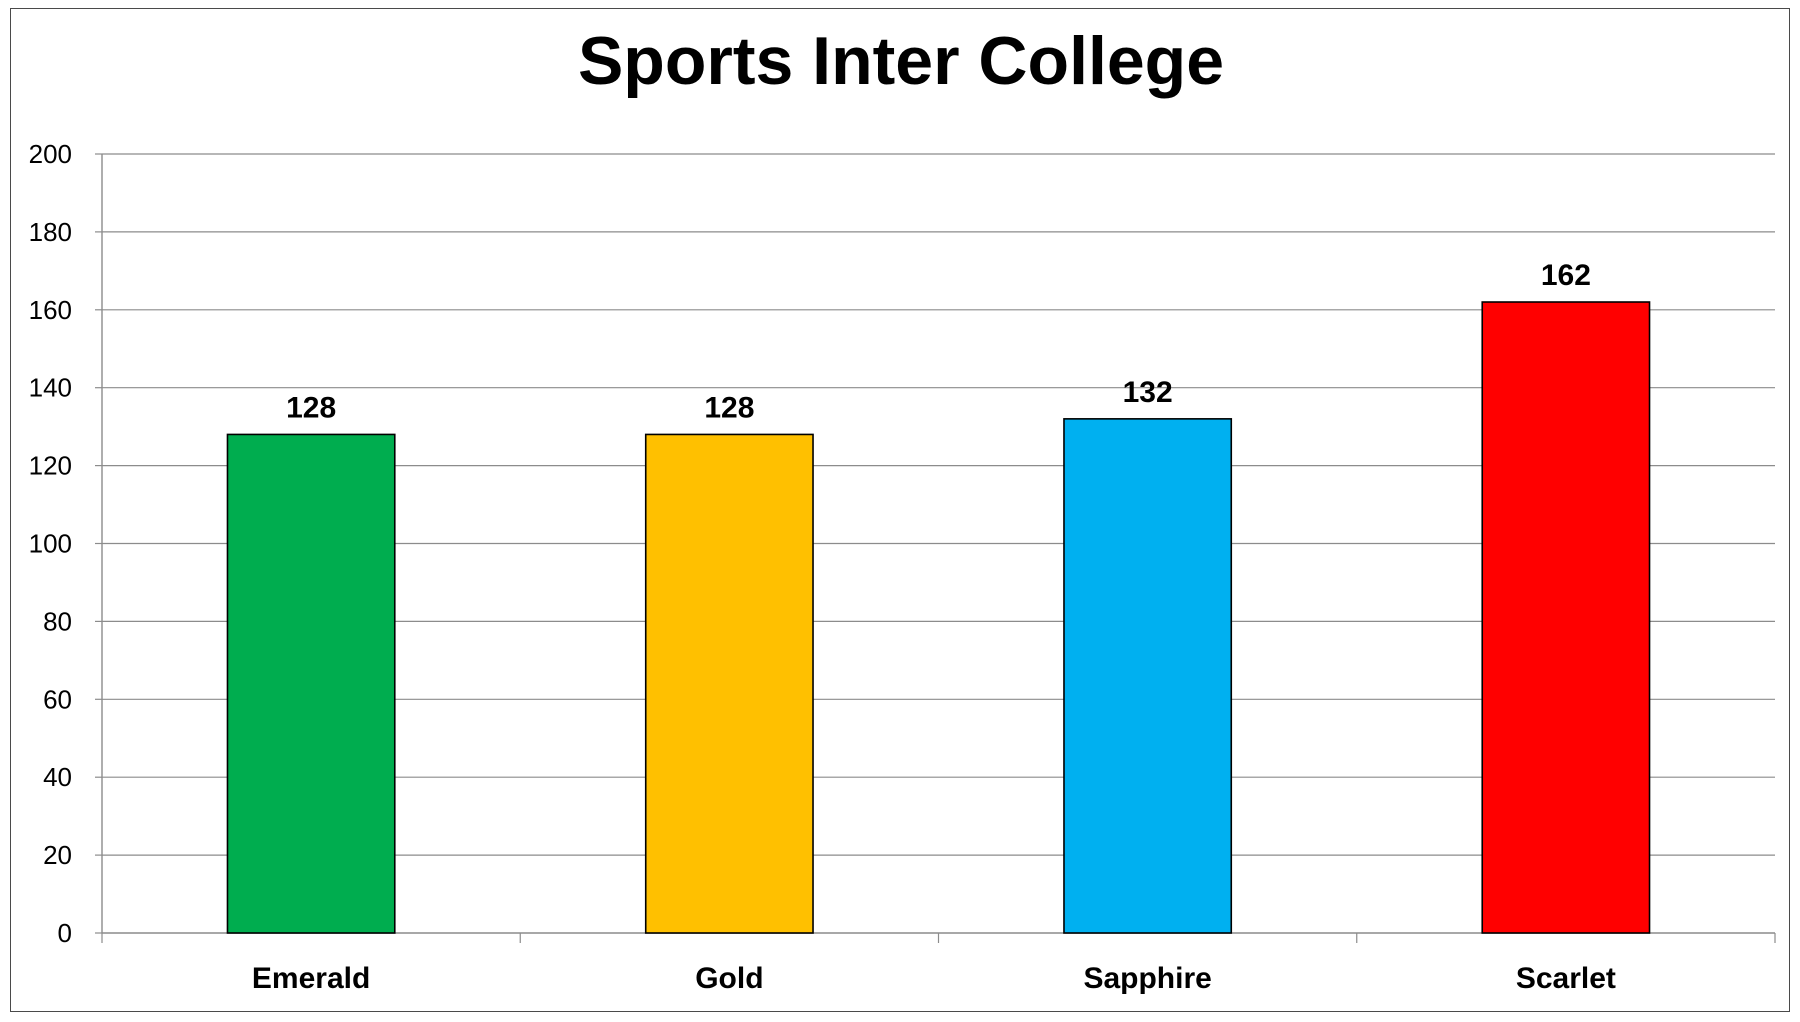  What do you see at coordinates (1148, 392) in the screenshot?
I see `data-label-sapphire: 132` at bounding box center [1148, 392].